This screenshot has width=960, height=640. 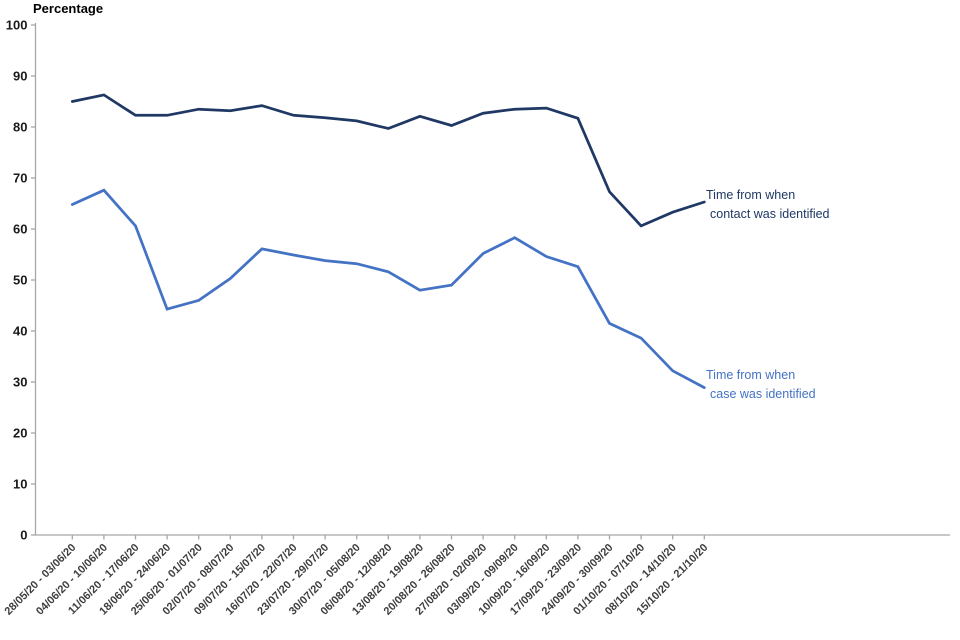 I want to click on y-axis-tick-label: 90, so click(x=20, y=76).